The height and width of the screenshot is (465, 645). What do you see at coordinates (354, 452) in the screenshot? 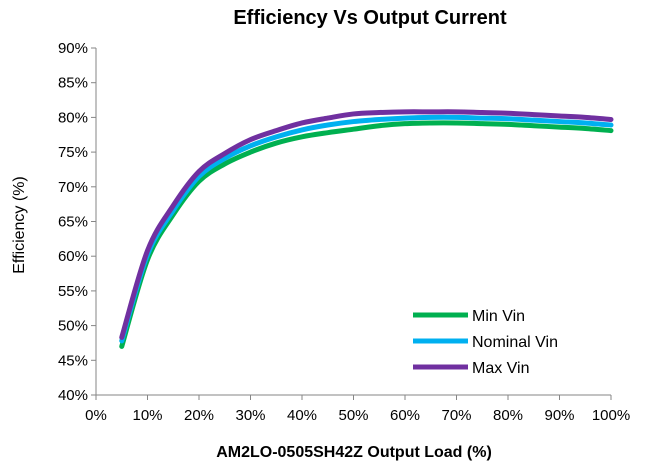
I see `x-axis-label: AM2LO-0505SH42Z Output Load (%)` at bounding box center [354, 452].